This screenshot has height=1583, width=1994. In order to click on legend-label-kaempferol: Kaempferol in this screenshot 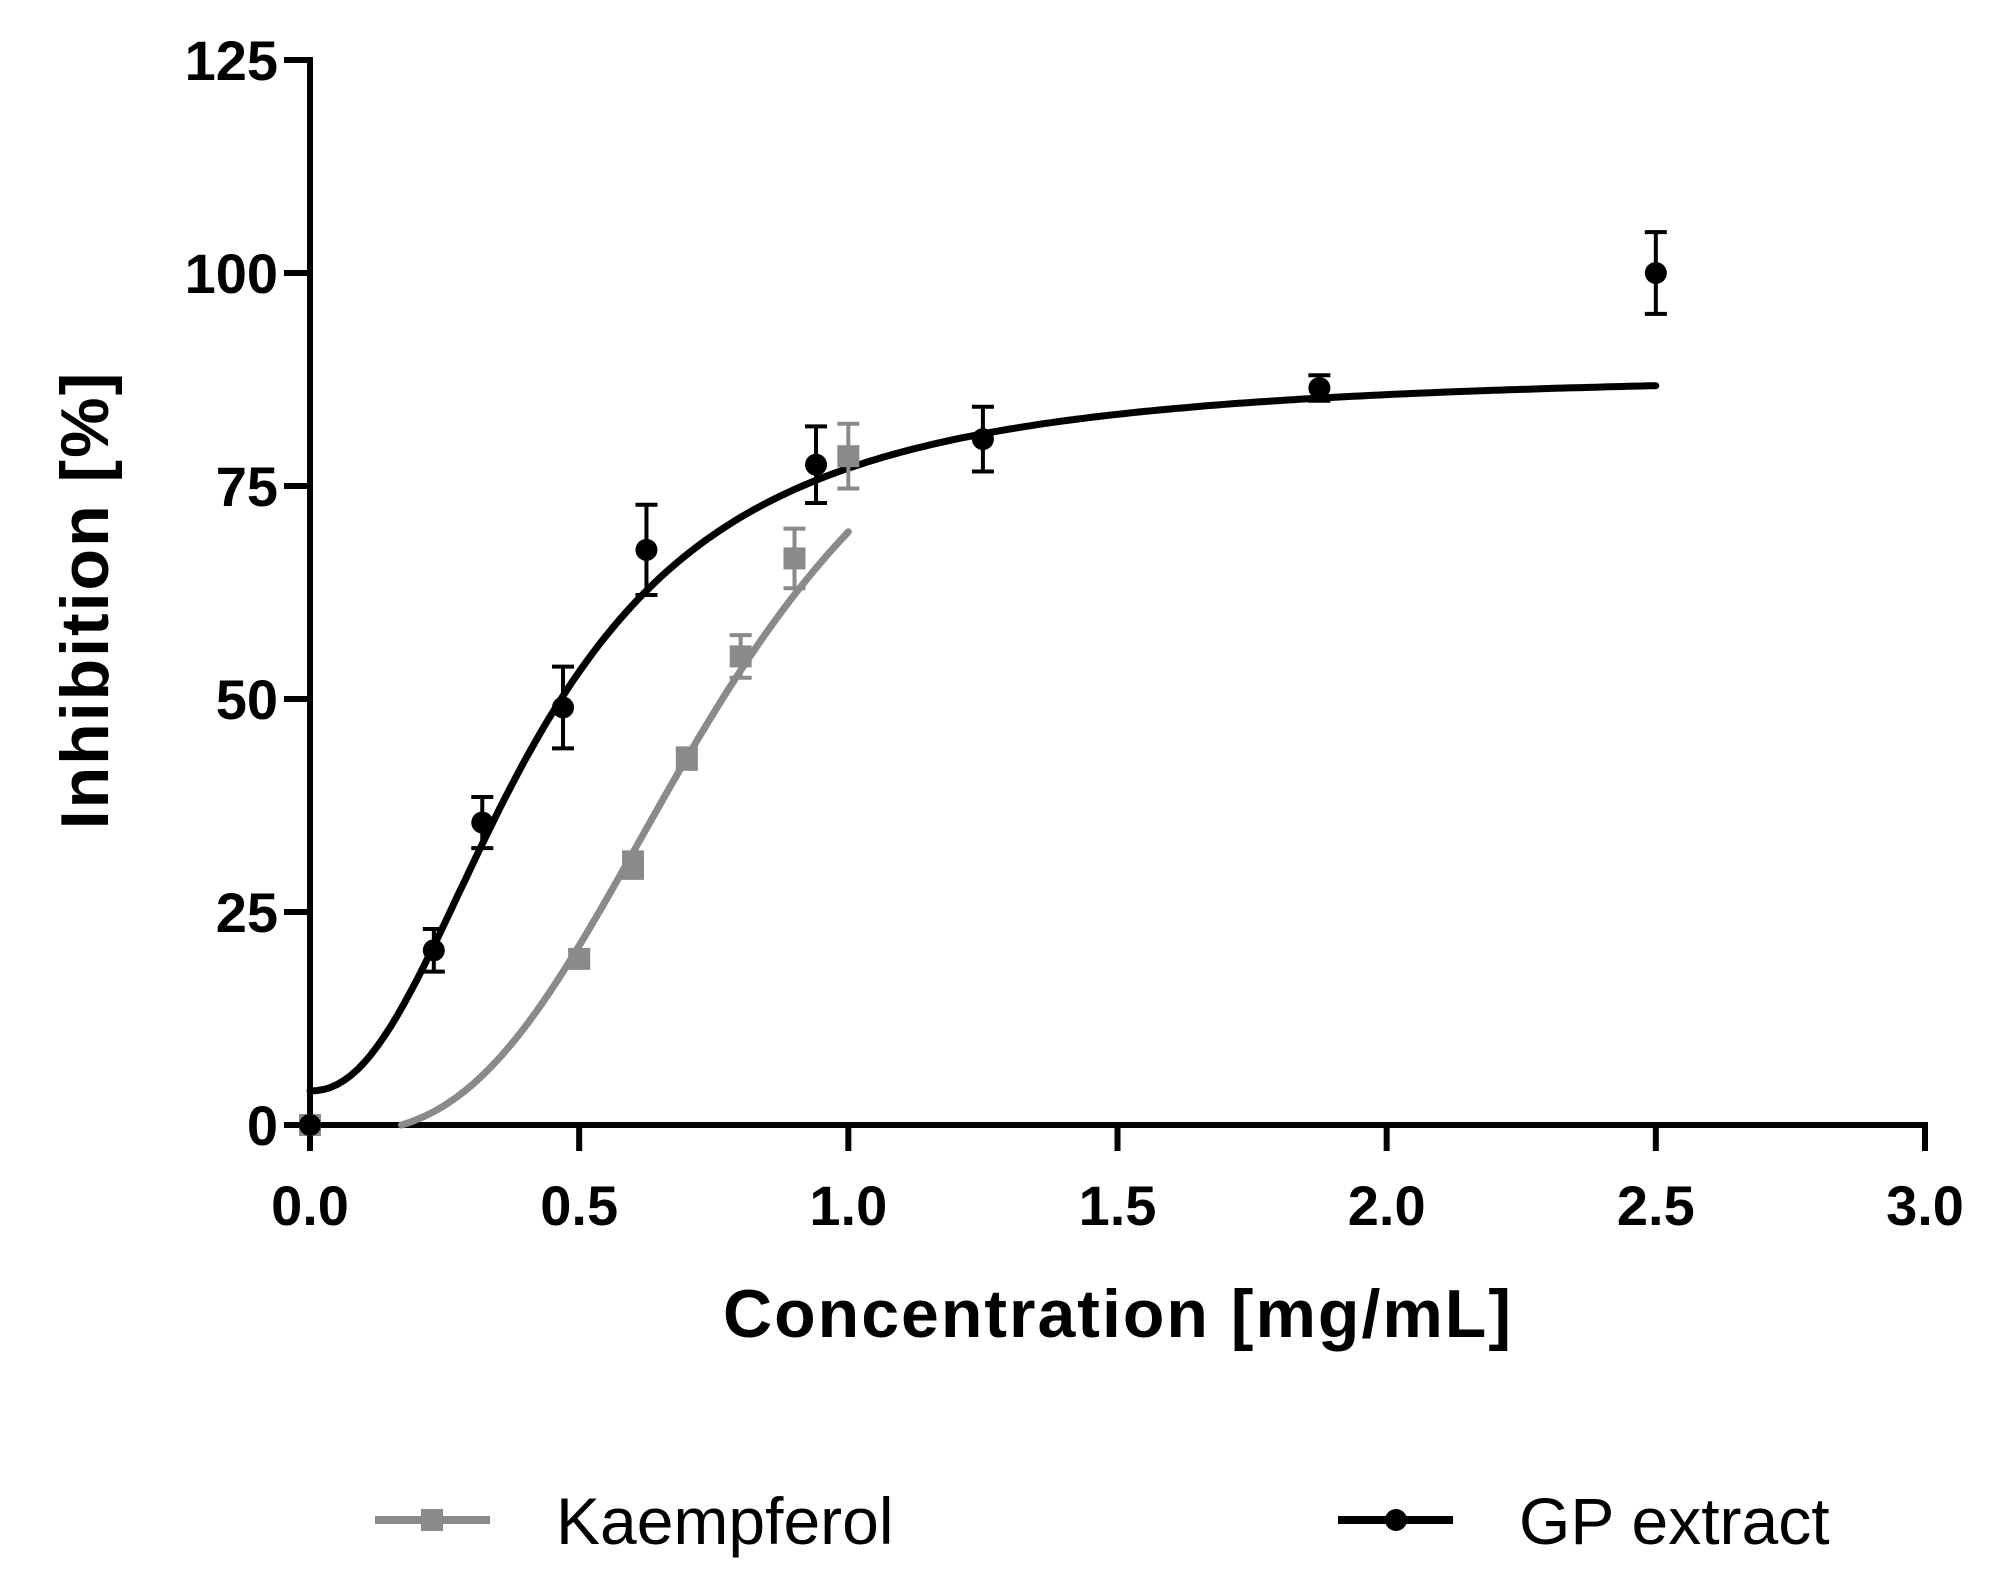, I will do `click(725, 1521)`.